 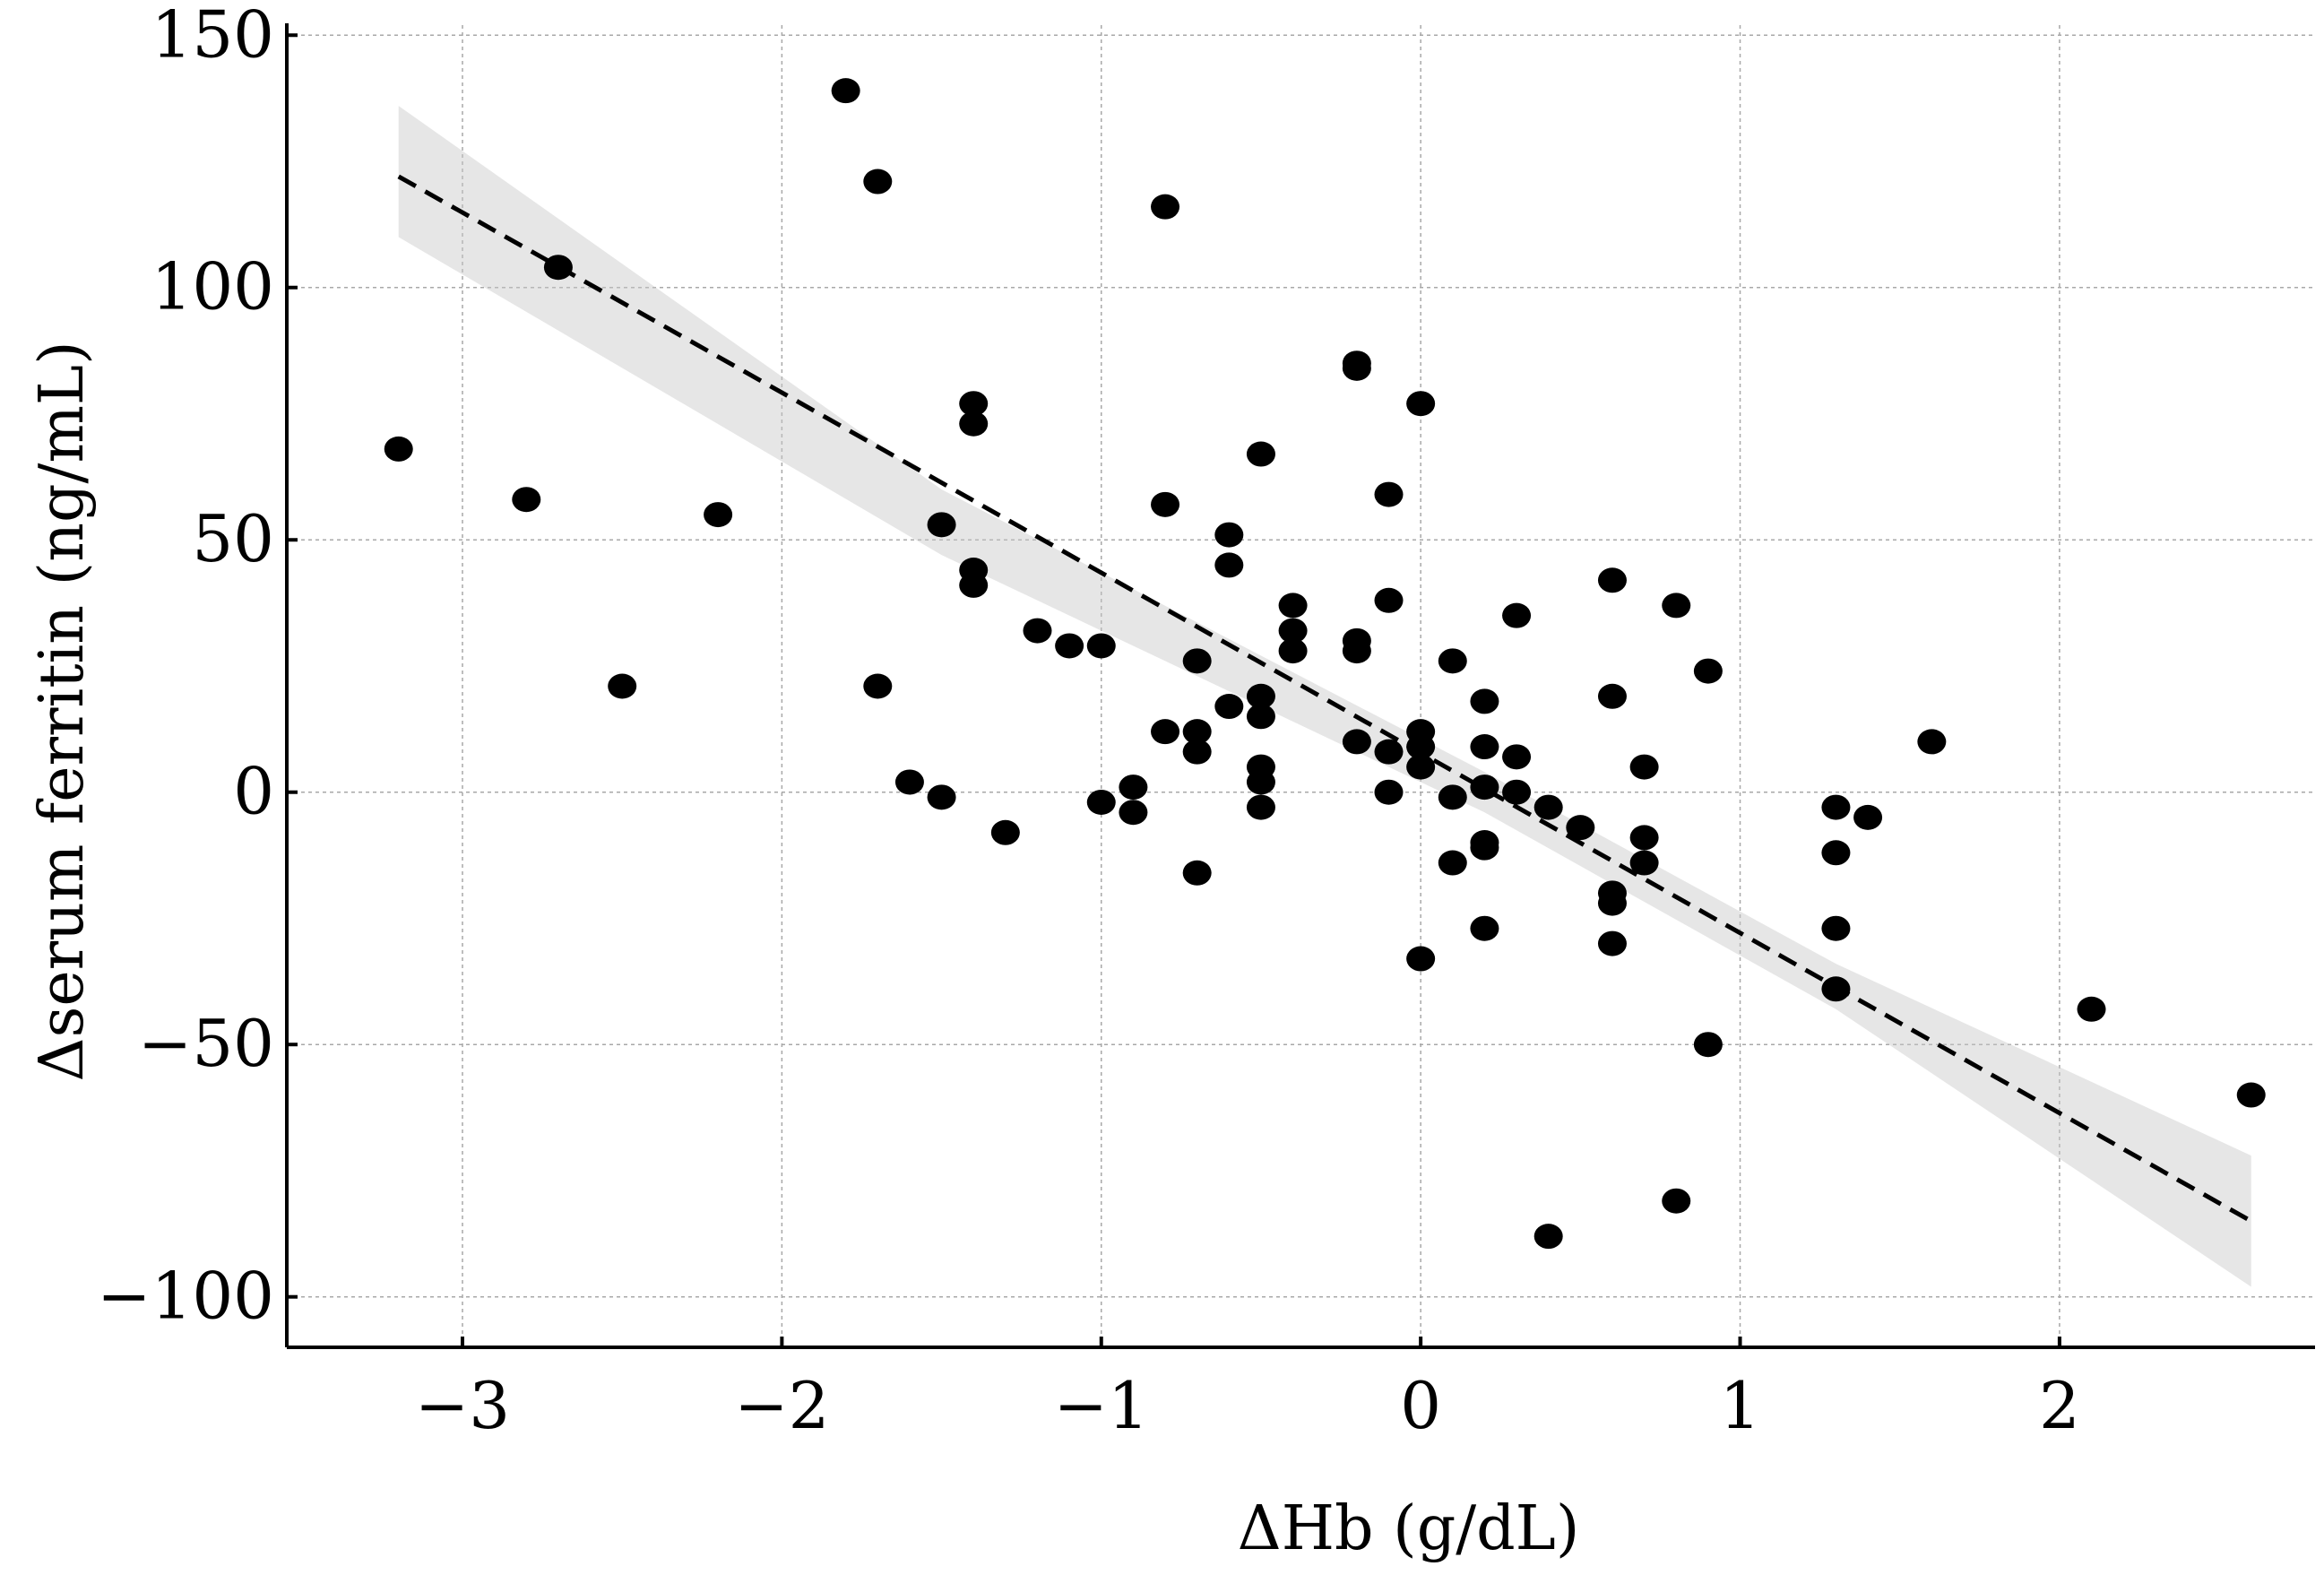 What do you see at coordinates (463, 1405) in the screenshot?
I see `x-tick-label-0: −3` at bounding box center [463, 1405].